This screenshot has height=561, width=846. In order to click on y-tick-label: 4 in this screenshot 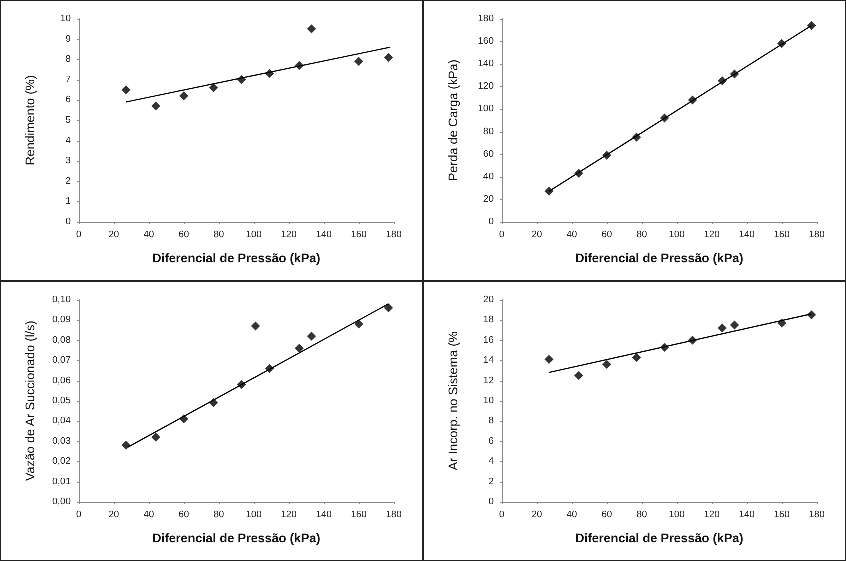, I will do `click(491, 462)`.